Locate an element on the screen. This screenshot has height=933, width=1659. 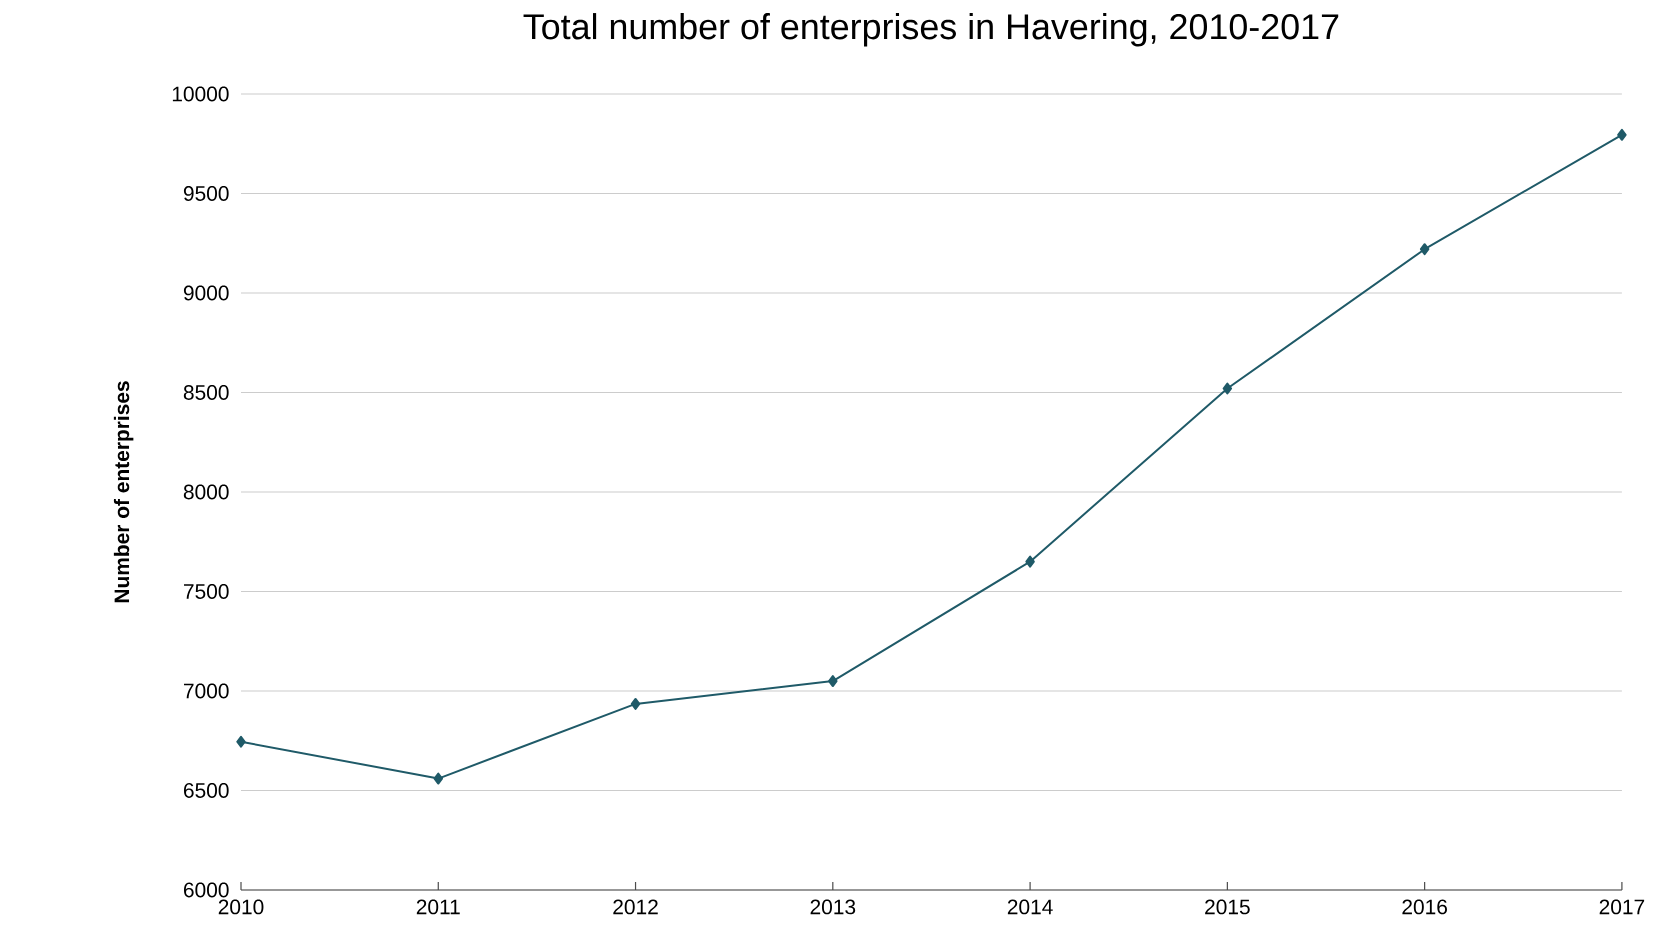
y-tick-label: 7500 is located at coordinates (206, 591).